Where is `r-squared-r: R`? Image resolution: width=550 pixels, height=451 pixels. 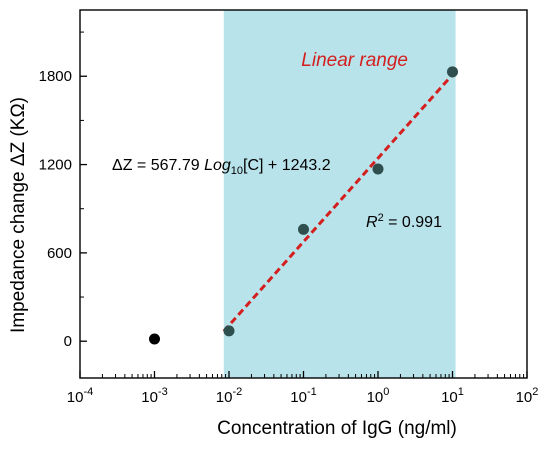
r-squared-r: R is located at coordinates (372, 222).